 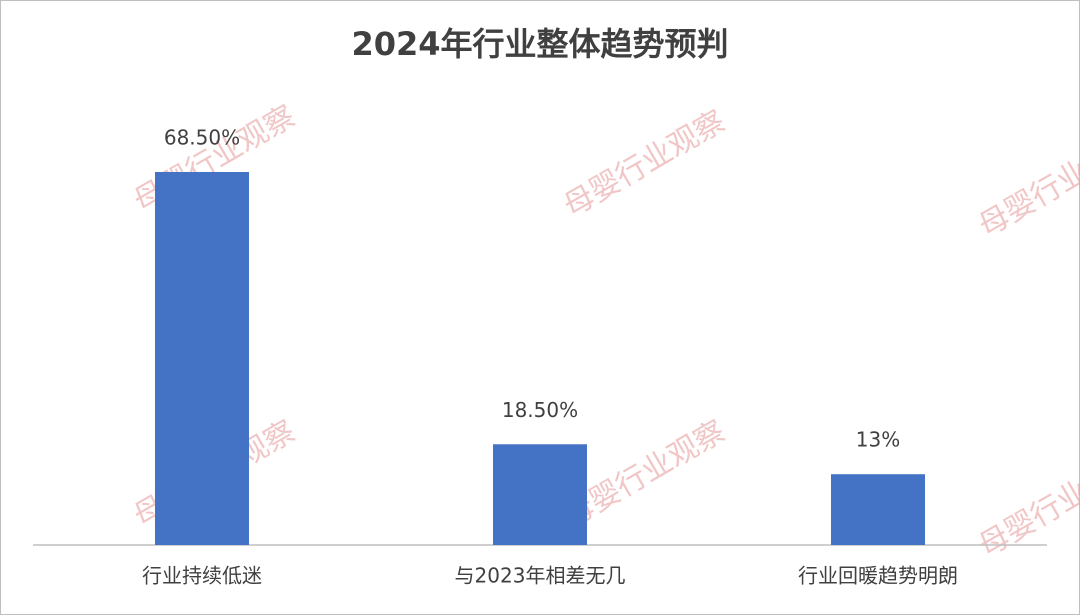 I want to click on chart-title: 2024年行业整体趋势预判, so click(x=539, y=44).